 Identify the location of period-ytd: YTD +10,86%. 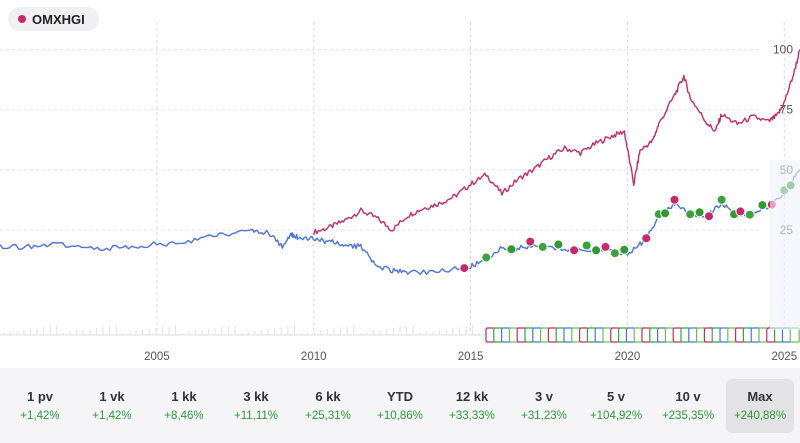
(400, 406).